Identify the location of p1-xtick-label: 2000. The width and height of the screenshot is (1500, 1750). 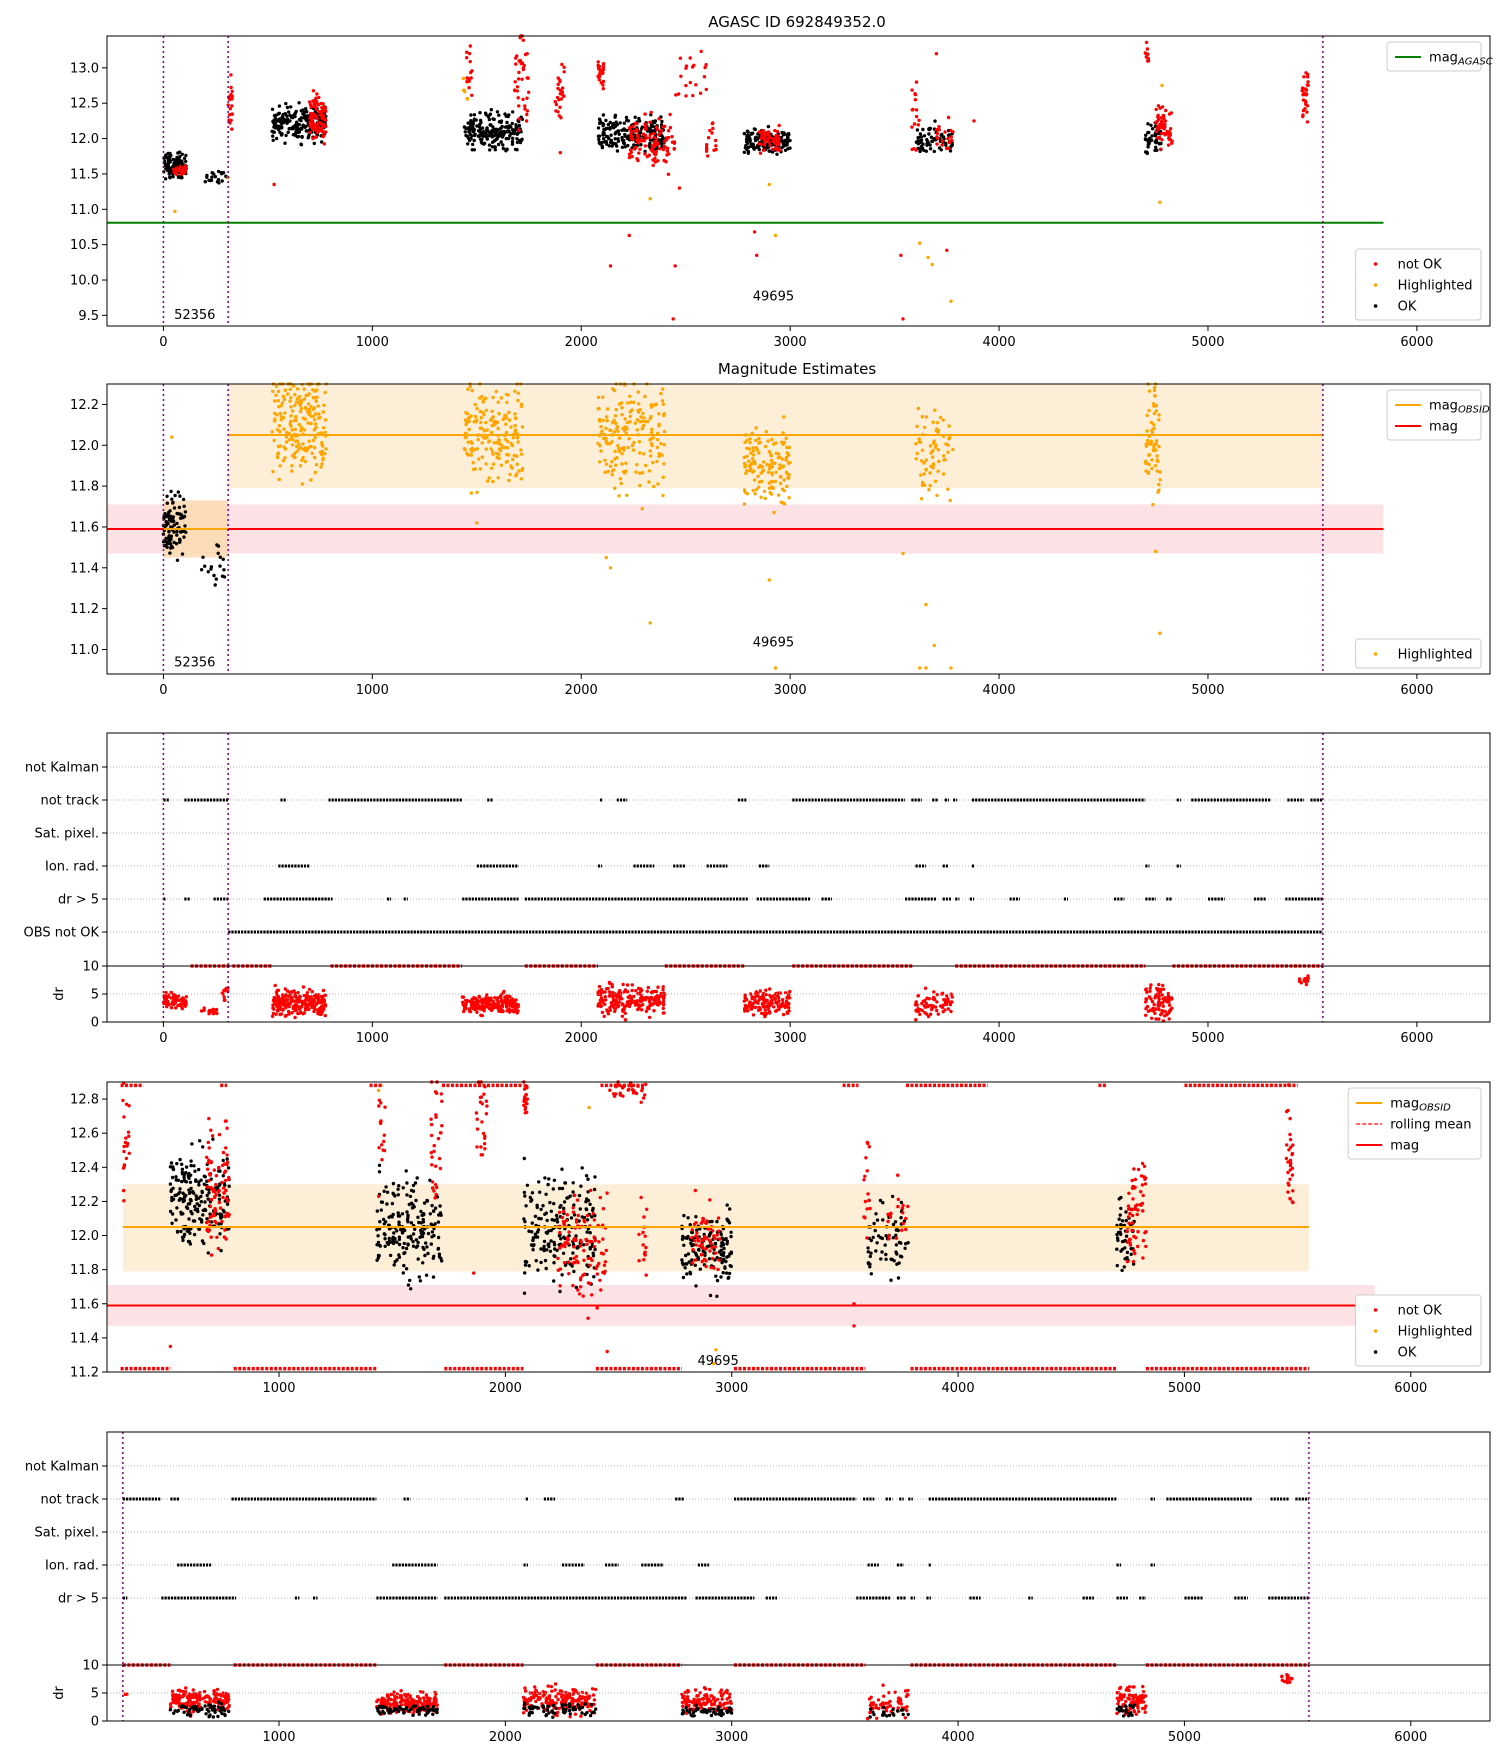
(581, 342).